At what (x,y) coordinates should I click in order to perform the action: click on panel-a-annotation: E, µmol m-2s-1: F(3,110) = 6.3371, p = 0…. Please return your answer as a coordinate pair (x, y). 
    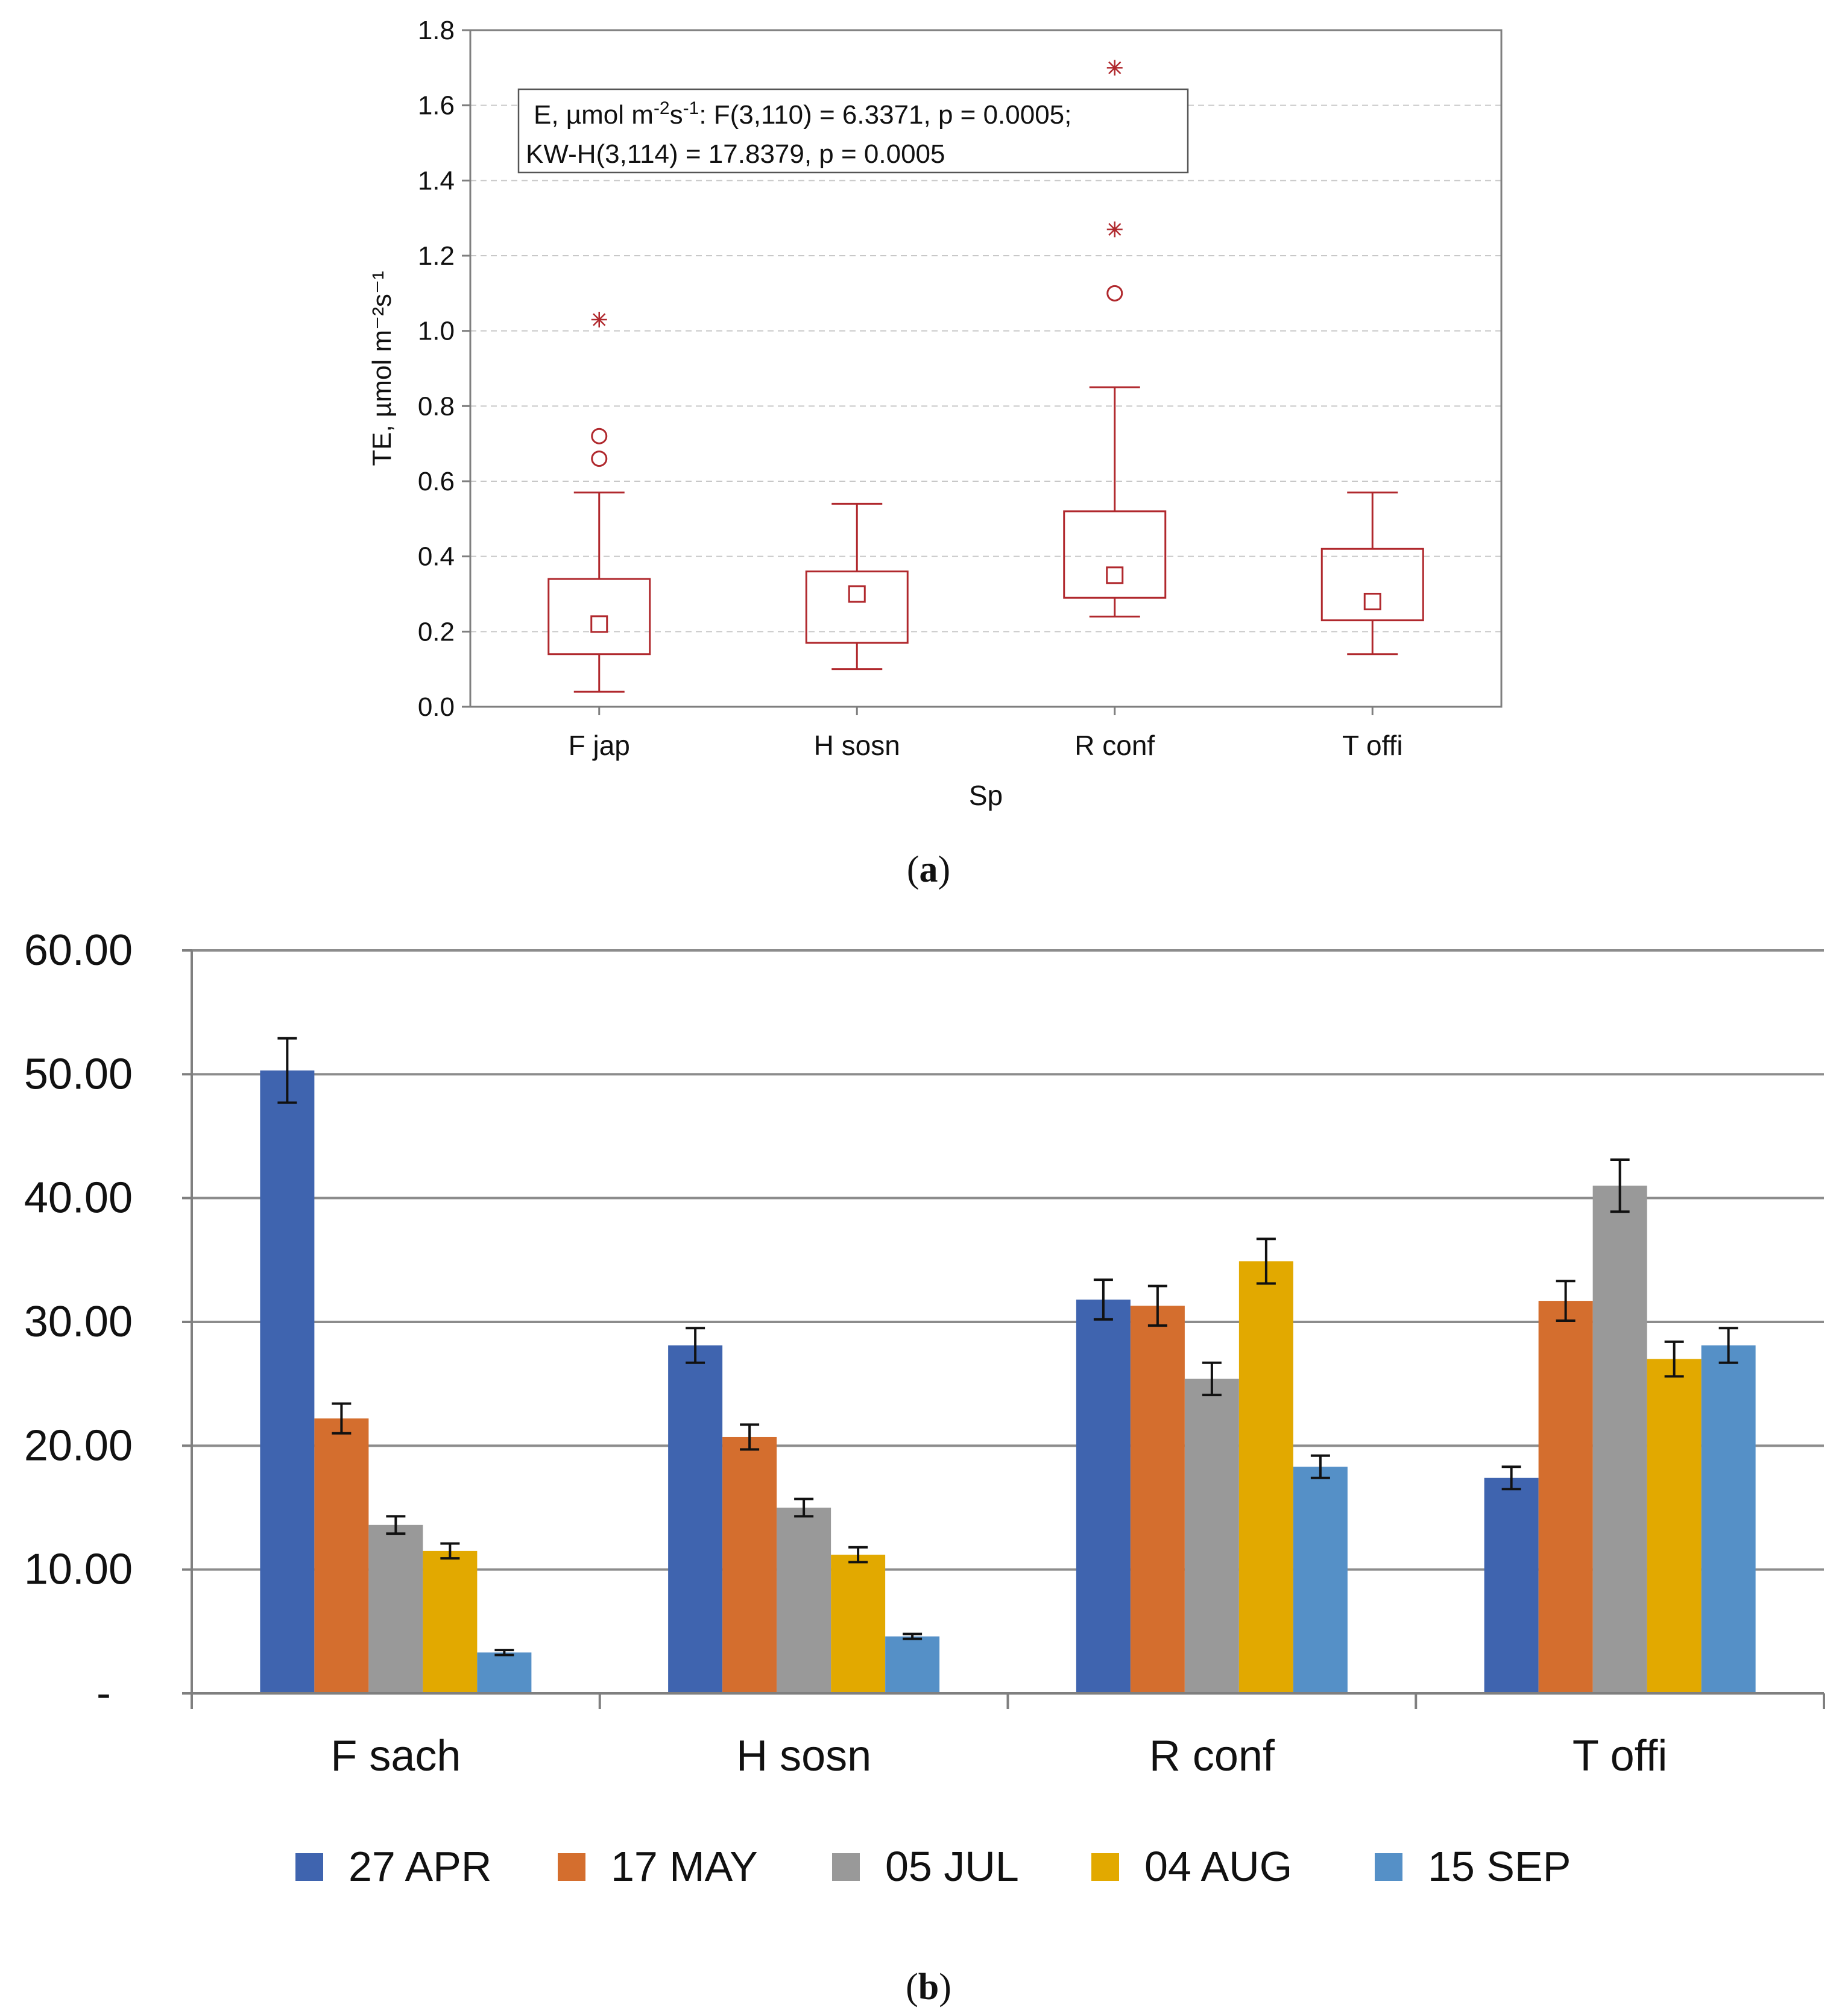
    Looking at the image, I should click on (853, 131).